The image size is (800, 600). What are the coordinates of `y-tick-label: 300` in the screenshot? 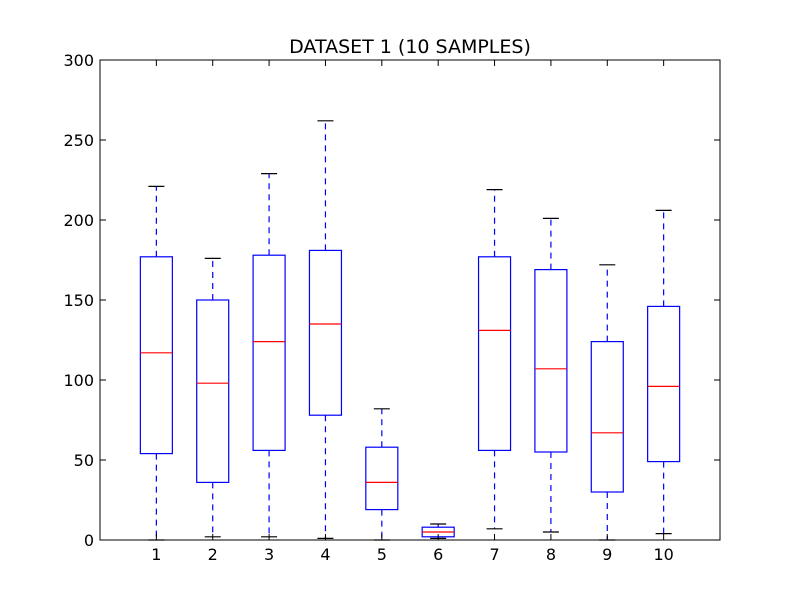 It's located at (78, 60).